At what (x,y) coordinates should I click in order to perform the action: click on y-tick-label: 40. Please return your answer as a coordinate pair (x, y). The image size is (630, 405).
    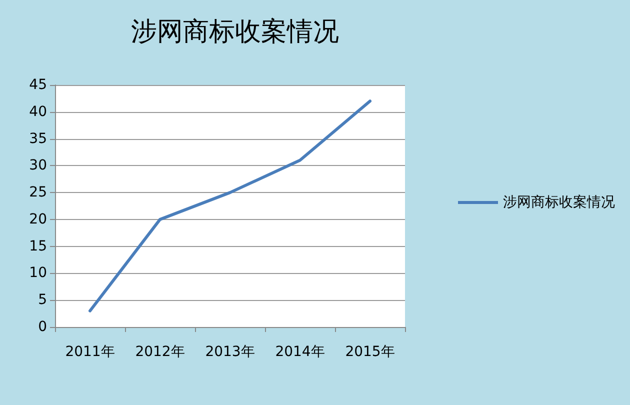
    Looking at the image, I should click on (38, 112).